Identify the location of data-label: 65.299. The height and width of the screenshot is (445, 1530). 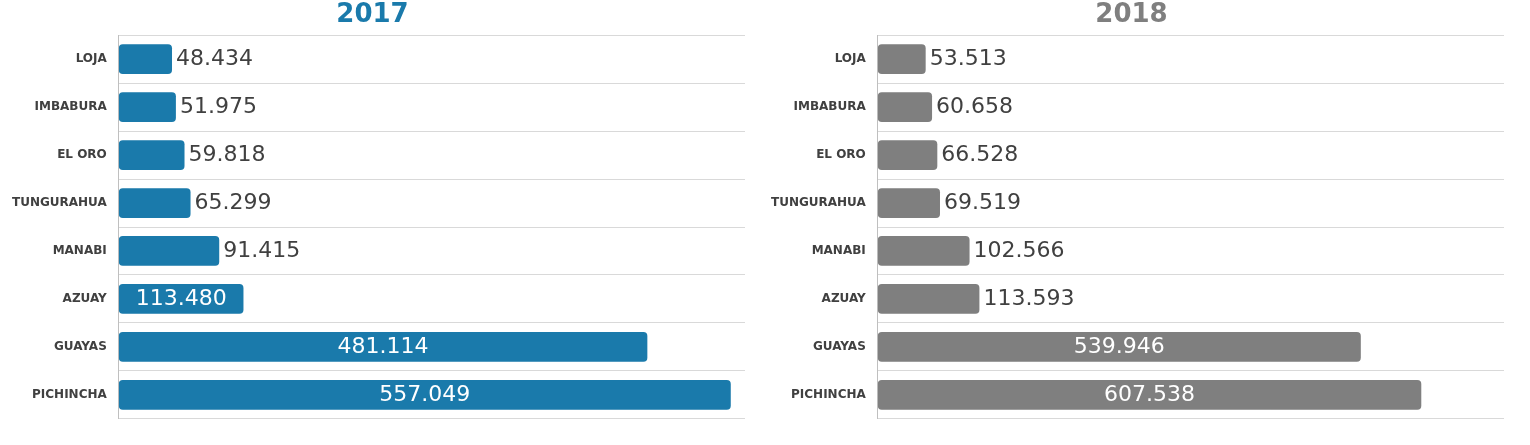
(233, 201).